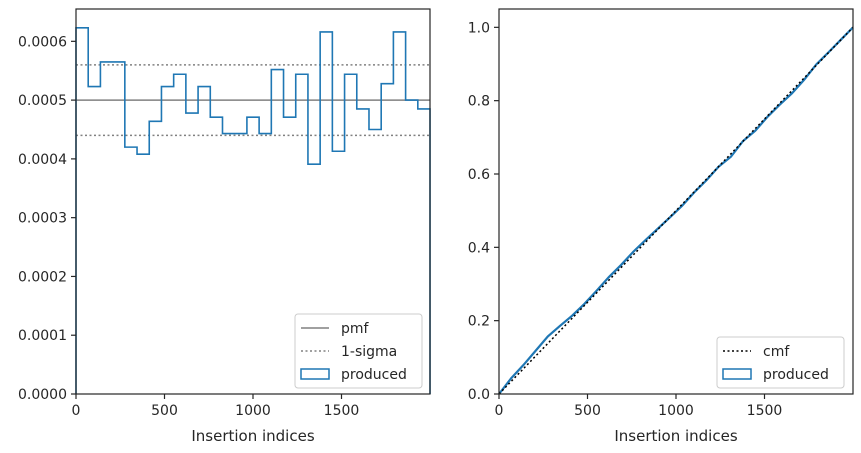 The width and height of the screenshot is (861, 453). I want to click on legend-pmf-label: pmf, so click(355, 329).